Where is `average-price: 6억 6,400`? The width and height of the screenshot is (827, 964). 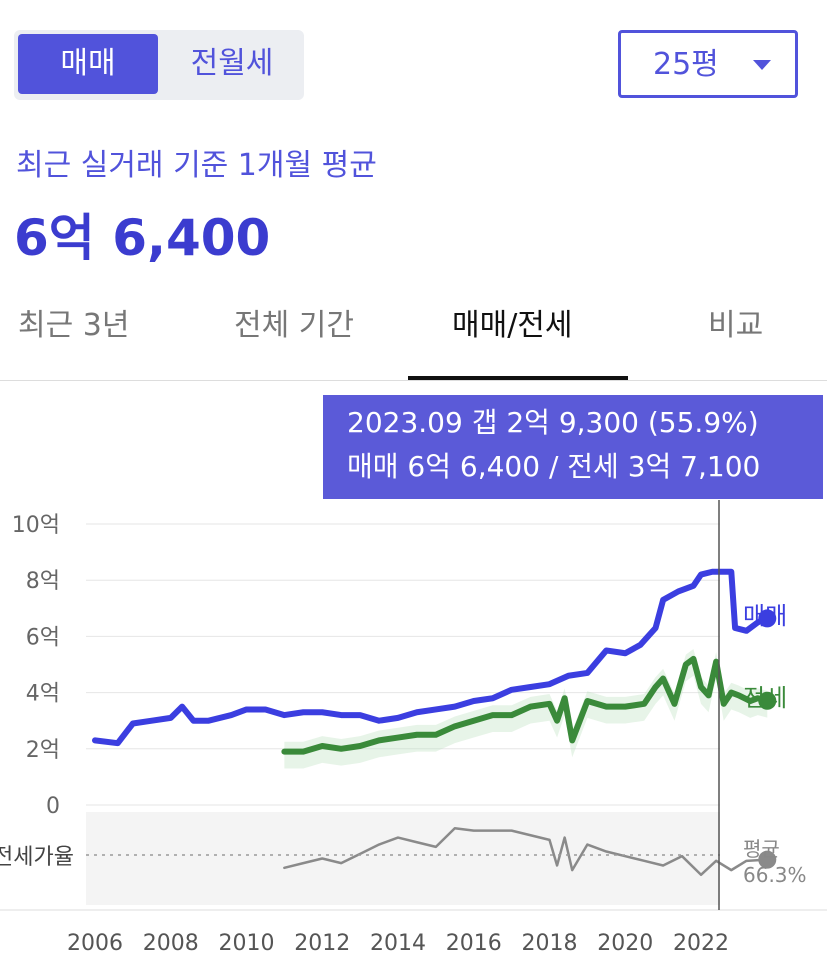
average-price: 6억 6,400 is located at coordinates (142, 238).